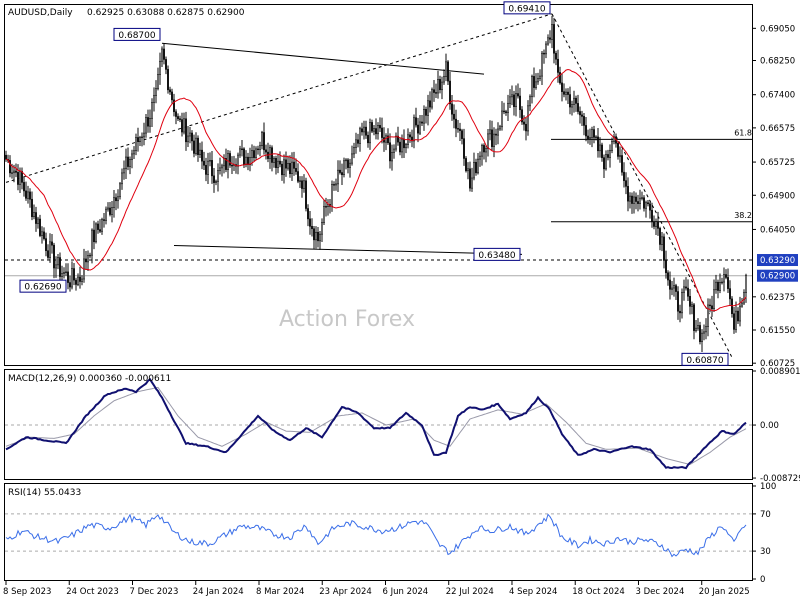 The height and width of the screenshot is (604, 800). What do you see at coordinates (376, 426) in the screenshot?
I see `macd-signal-line` at bounding box center [376, 426].